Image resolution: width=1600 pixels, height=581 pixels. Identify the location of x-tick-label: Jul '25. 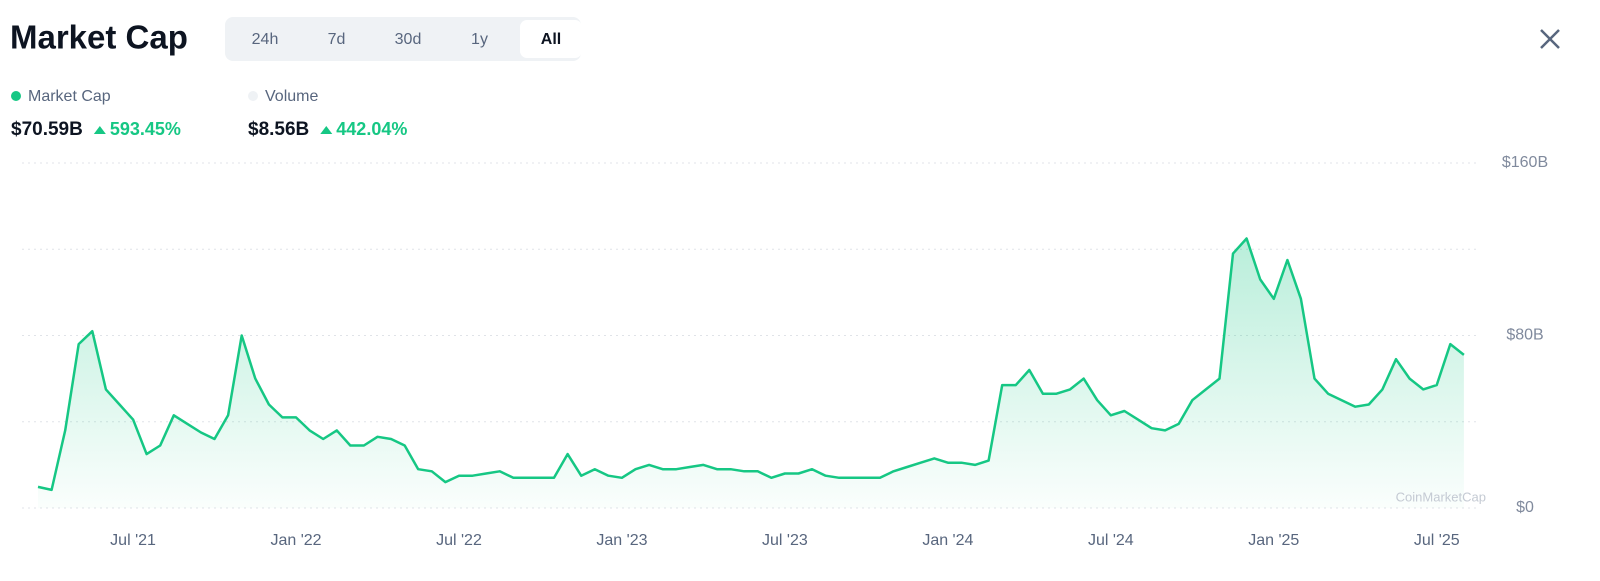
(1437, 540).